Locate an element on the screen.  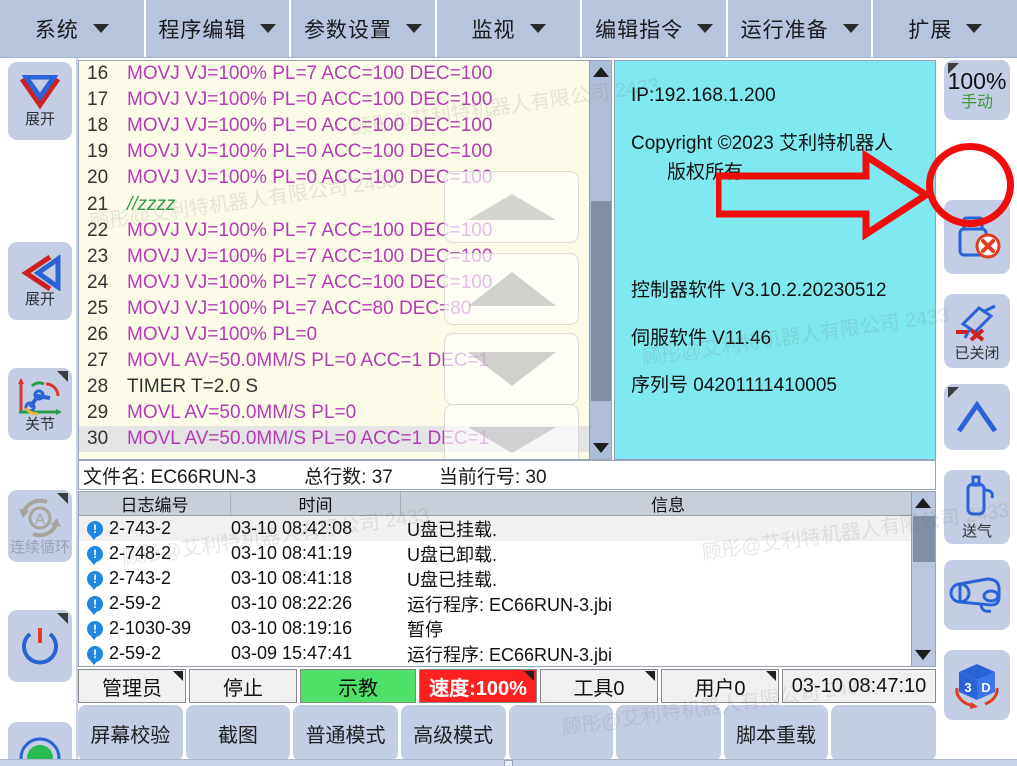
status-tool: 工具0 is located at coordinates (599, 686).